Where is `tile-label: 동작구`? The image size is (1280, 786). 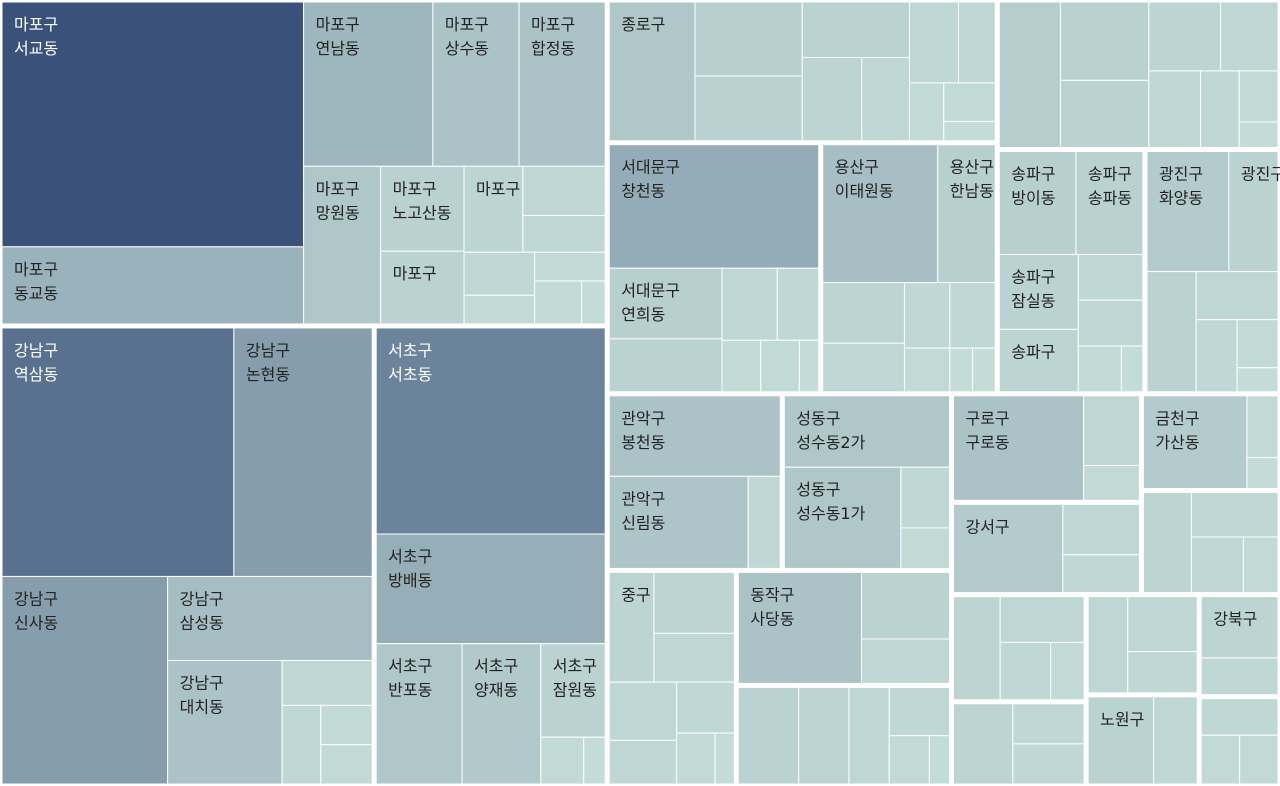 tile-label: 동작구 is located at coordinates (772, 594).